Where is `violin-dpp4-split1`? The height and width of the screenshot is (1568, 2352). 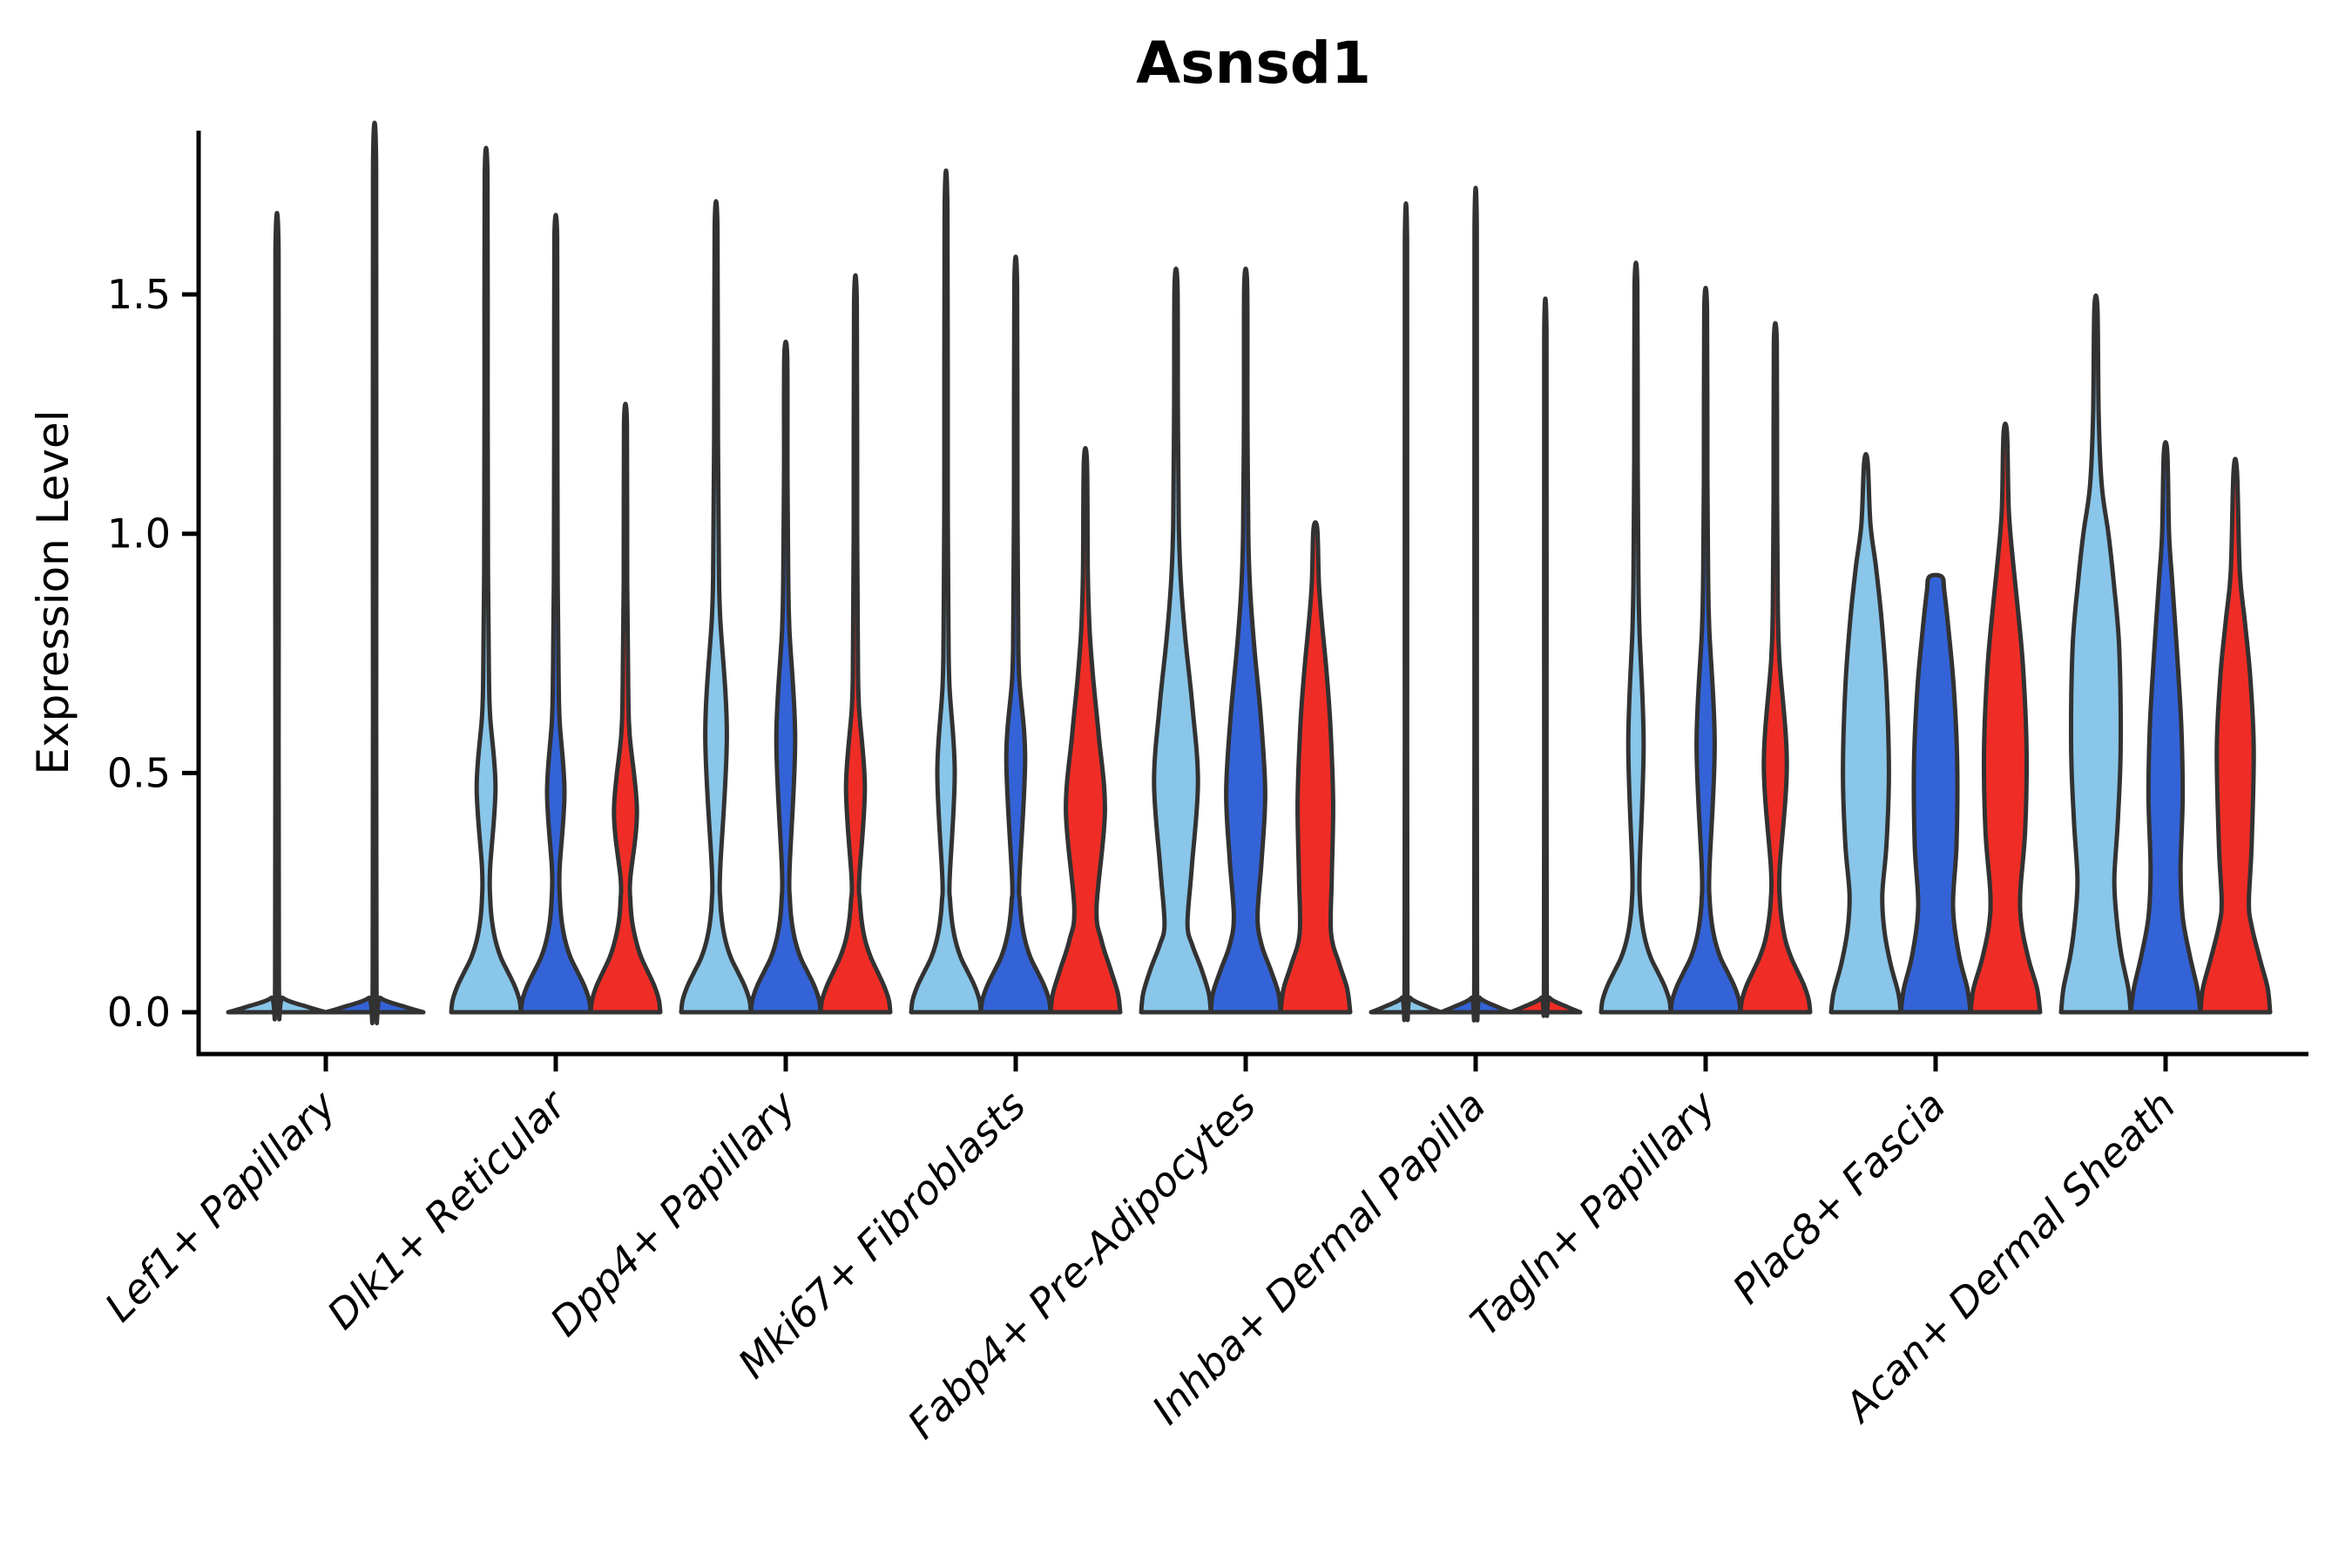 violin-dpp4-split1 is located at coordinates (716, 607).